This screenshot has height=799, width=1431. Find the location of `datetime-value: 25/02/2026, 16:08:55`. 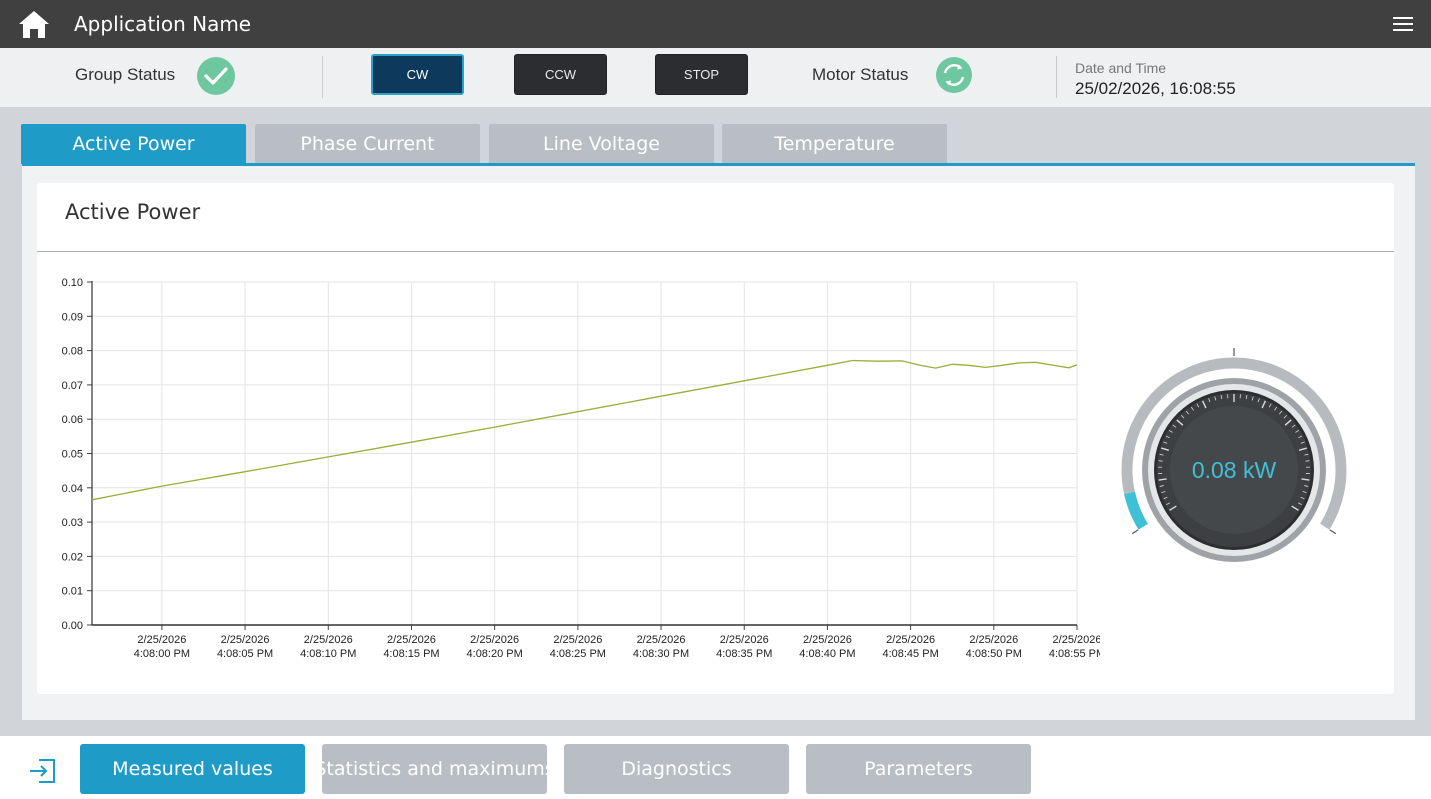

datetime-value: 25/02/2026, 16:08:55 is located at coordinates (1155, 88).